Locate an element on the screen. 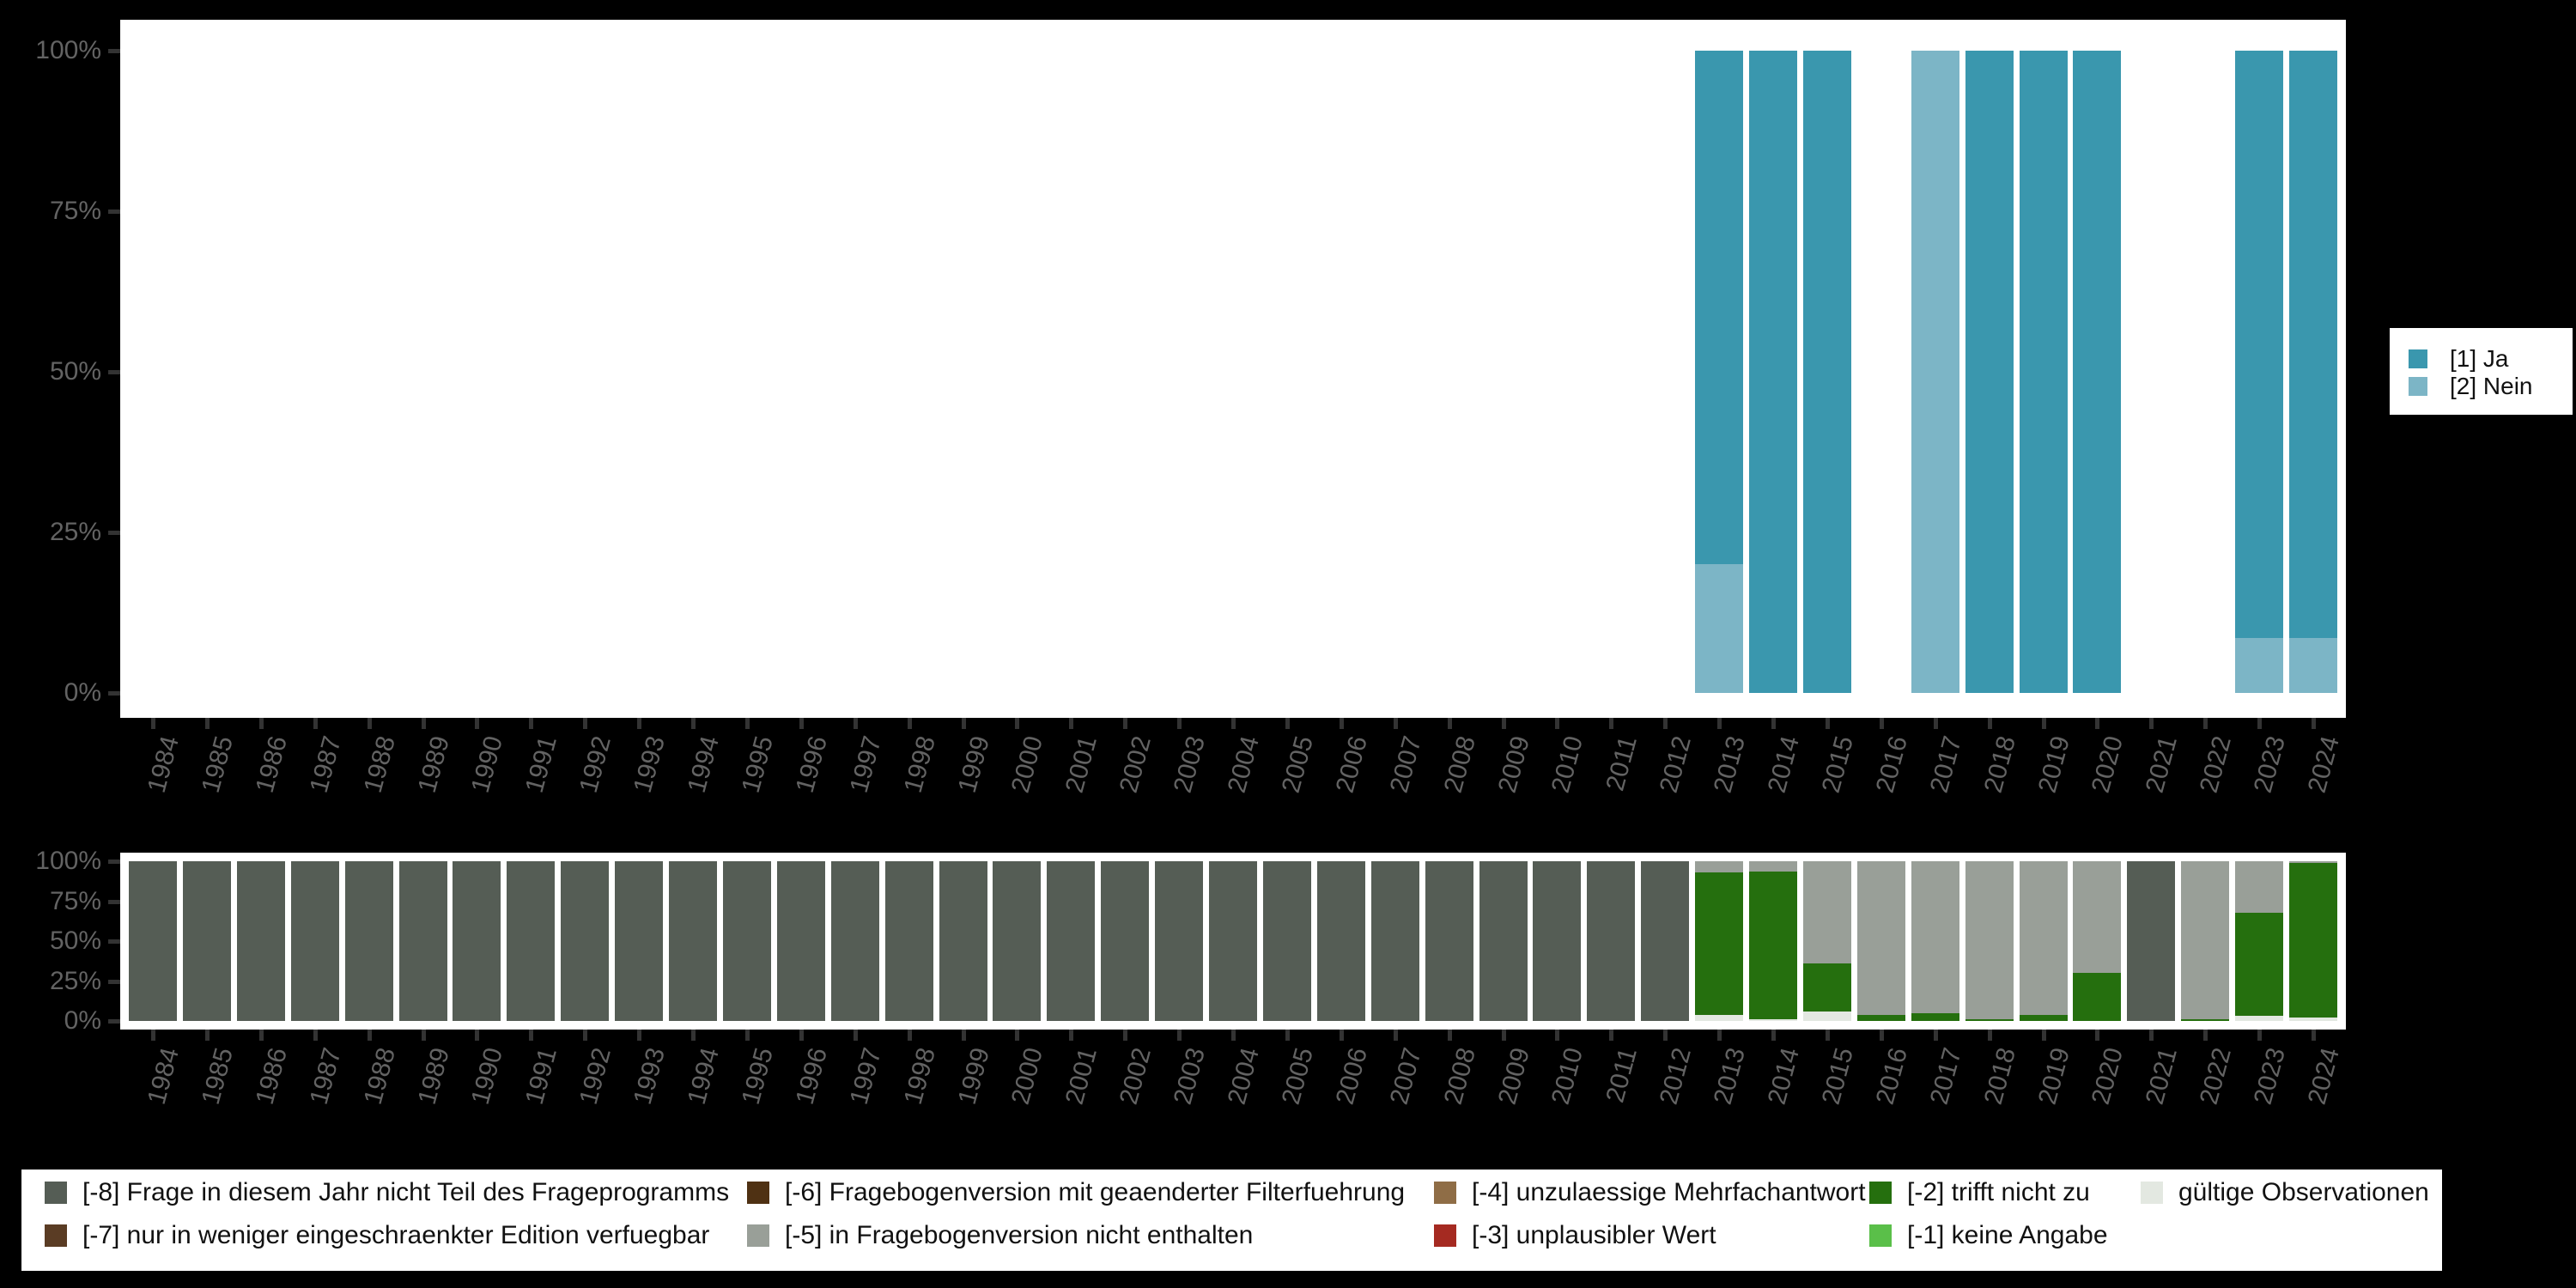 The image size is (2576, 1288). segment-2005--8frageindiesemjahrnichtteildesfrageprogramms is located at coordinates (1287, 941).